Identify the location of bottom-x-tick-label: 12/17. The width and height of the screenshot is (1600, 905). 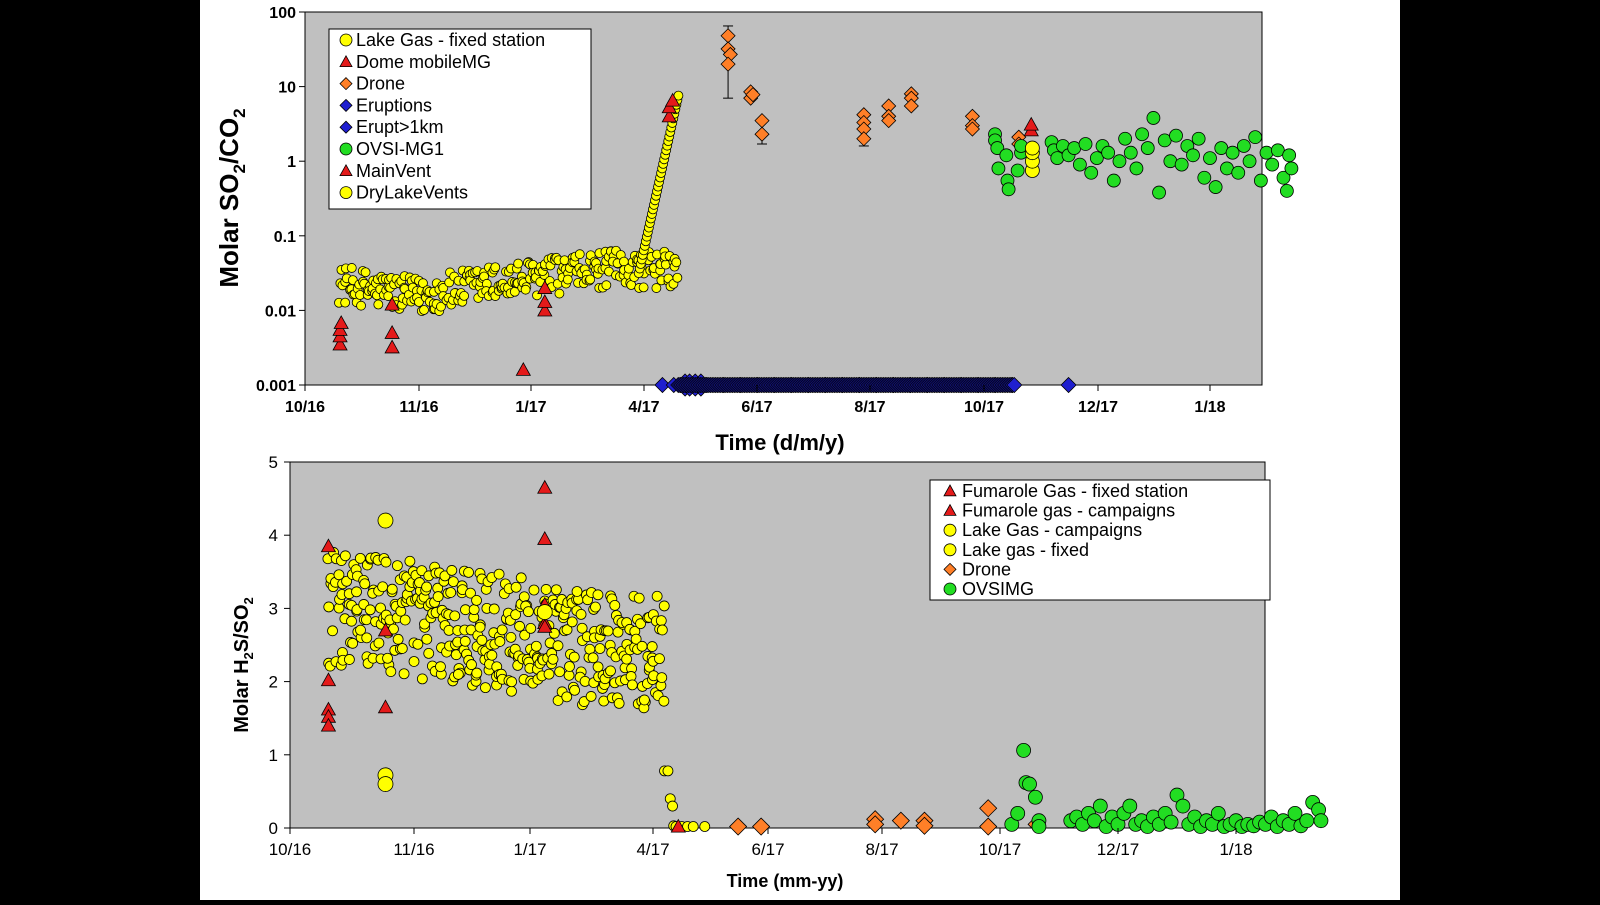
(1118, 849).